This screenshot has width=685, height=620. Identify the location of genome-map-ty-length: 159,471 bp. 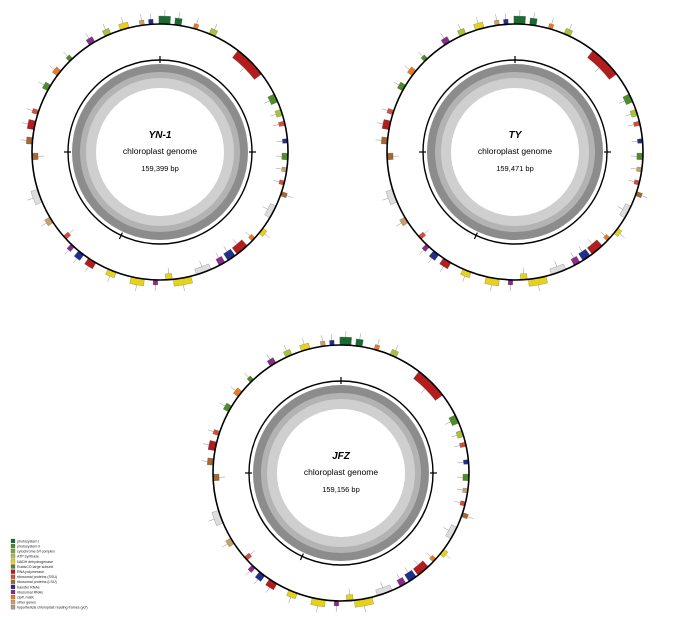
(515, 168).